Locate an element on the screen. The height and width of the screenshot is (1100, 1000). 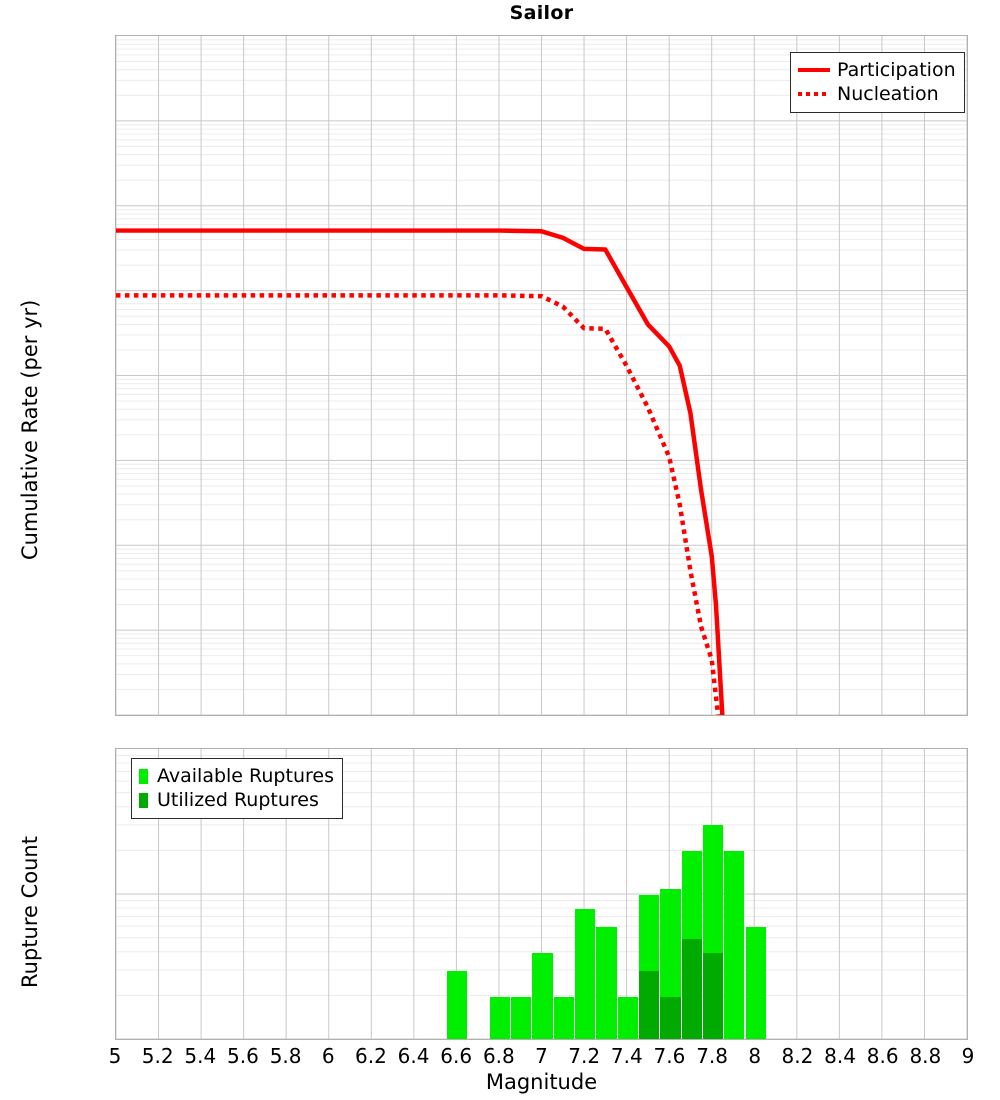
x-tick-label: 5.6 is located at coordinates (243, 1056).